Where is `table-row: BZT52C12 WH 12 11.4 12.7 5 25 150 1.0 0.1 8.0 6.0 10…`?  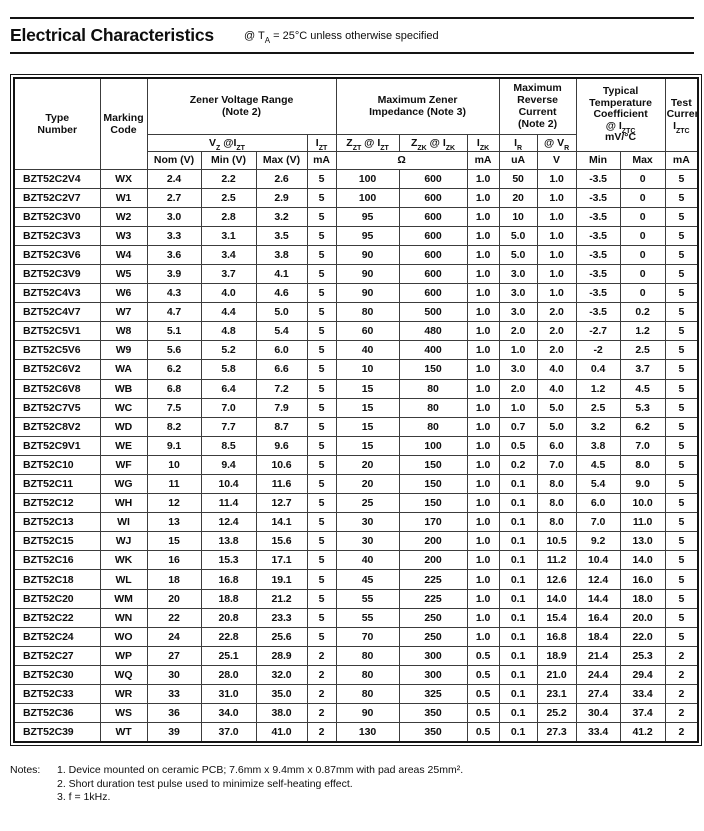
table-row: BZT52C12 WH 12 11.4 12.7 5 25 150 1.0 0.1 8.0 6.0 10… is located at coordinates (356, 503).